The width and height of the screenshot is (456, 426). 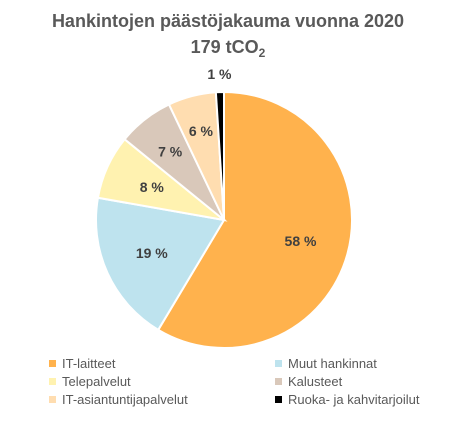 What do you see at coordinates (170, 152) in the screenshot?
I see `slice-label-4: 7 %` at bounding box center [170, 152].